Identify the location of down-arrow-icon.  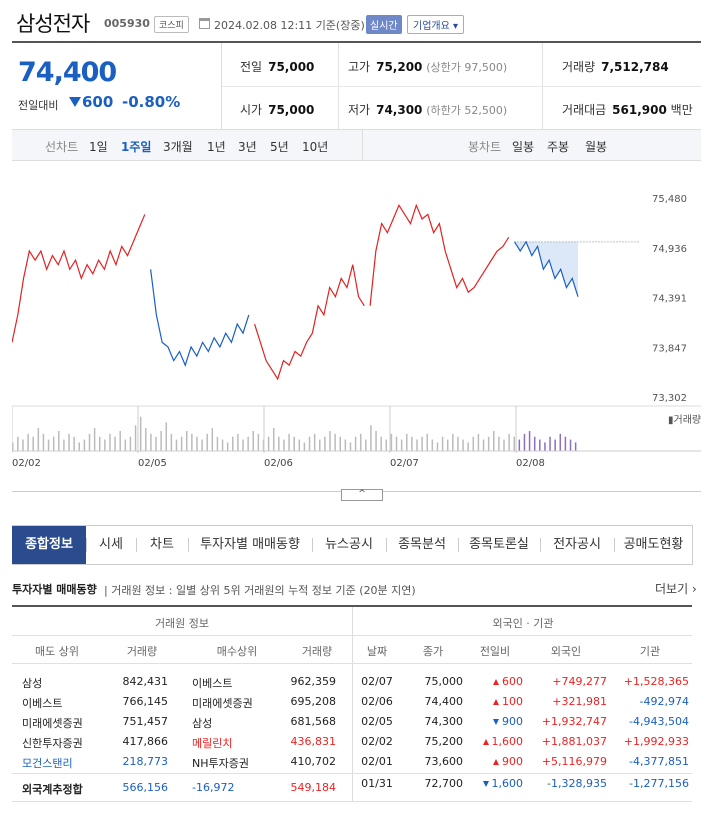
(496, 722).